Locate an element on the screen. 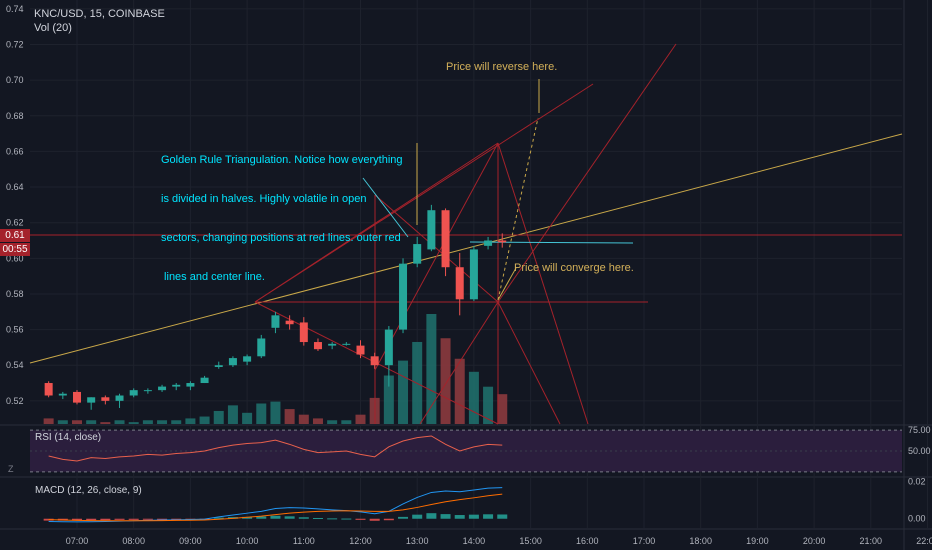 The image size is (932, 550). price-tick-label: 0.74 is located at coordinates (15, 9).